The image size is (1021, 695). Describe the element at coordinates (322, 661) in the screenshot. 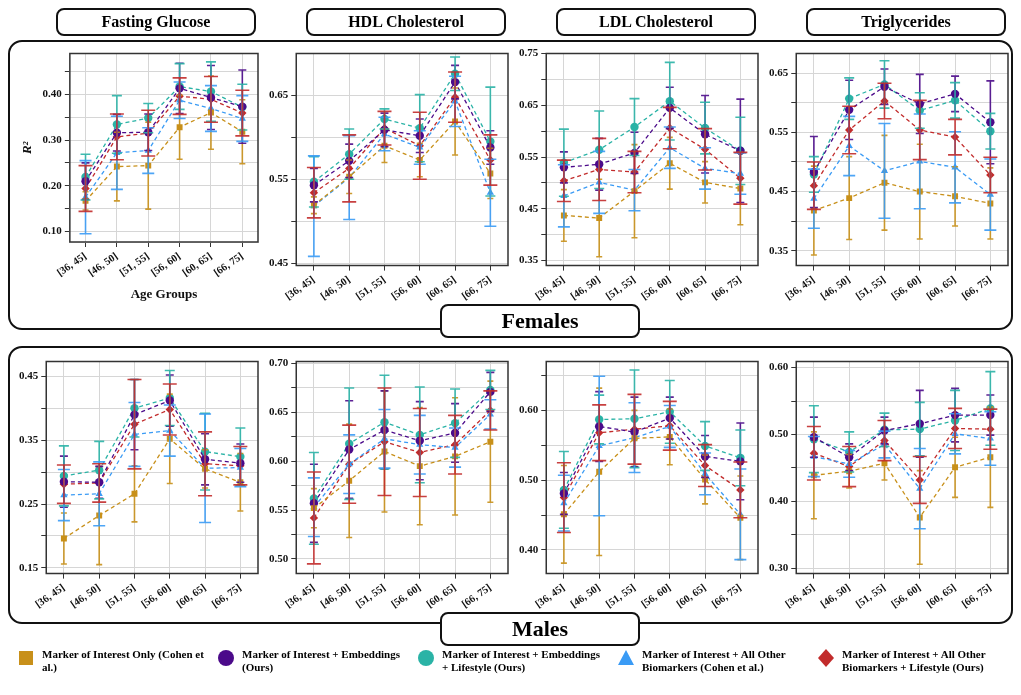

I see `legend-label: Marker of Interest + Embeddings (Ours)` at that location.